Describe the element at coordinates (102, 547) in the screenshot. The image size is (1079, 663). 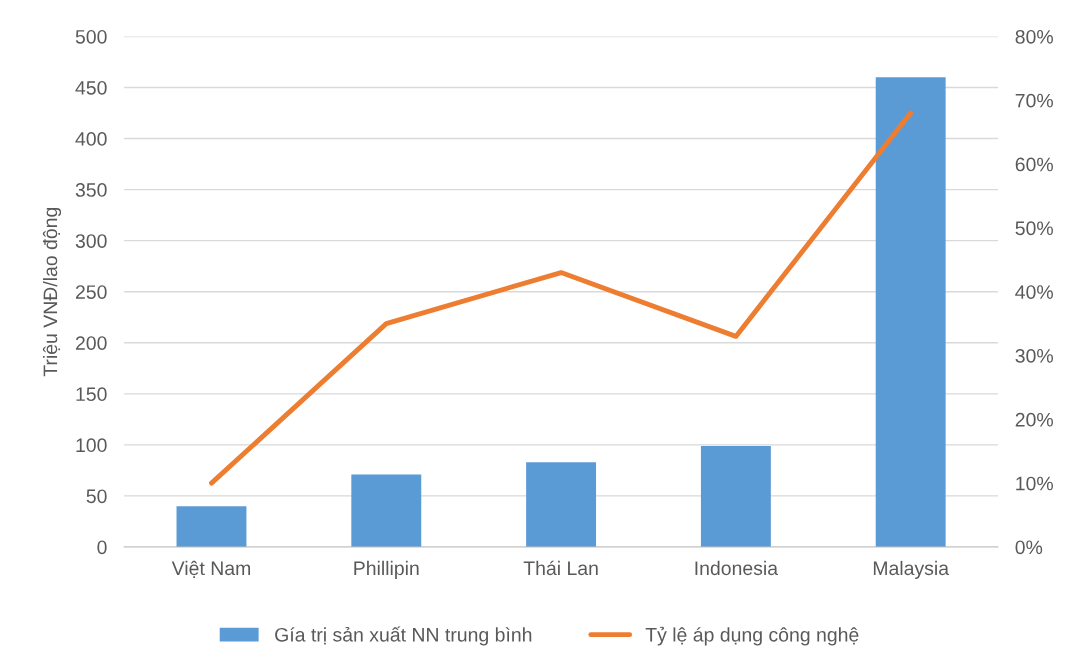
I see `y-tick-label: 0` at that location.